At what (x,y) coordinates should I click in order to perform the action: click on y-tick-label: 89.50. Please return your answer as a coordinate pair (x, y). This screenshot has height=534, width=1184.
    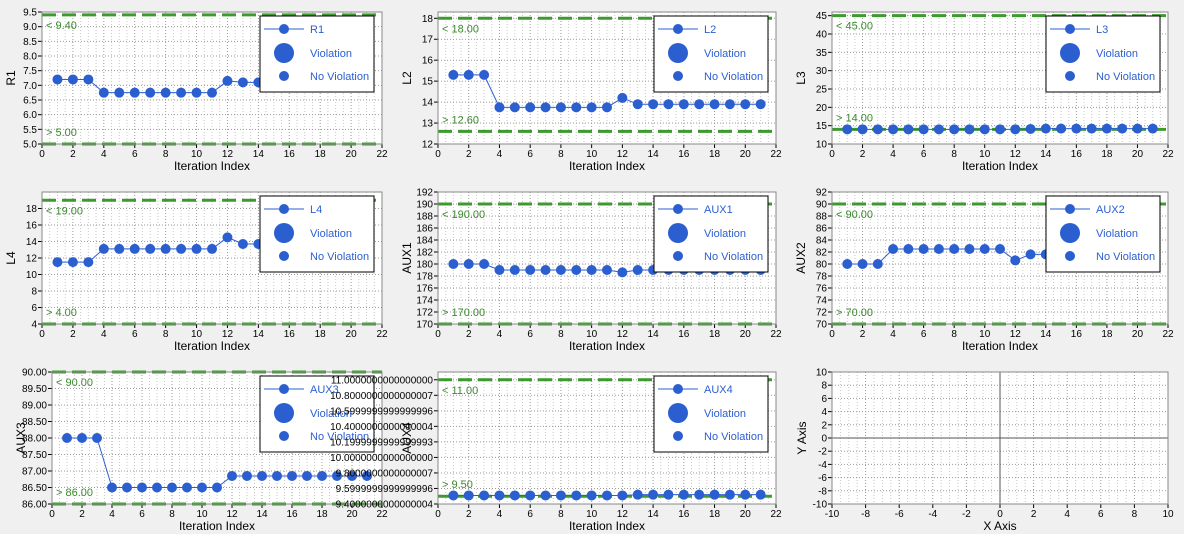
    Looking at the image, I should click on (34, 389).